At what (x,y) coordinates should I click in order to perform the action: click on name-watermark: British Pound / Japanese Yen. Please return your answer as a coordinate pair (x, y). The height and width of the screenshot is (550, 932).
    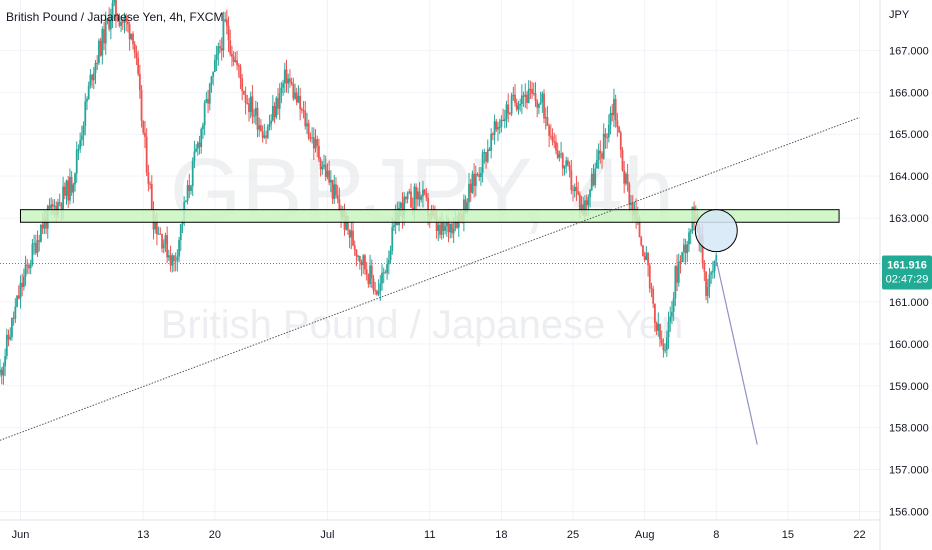
    Looking at the image, I should click on (422, 325).